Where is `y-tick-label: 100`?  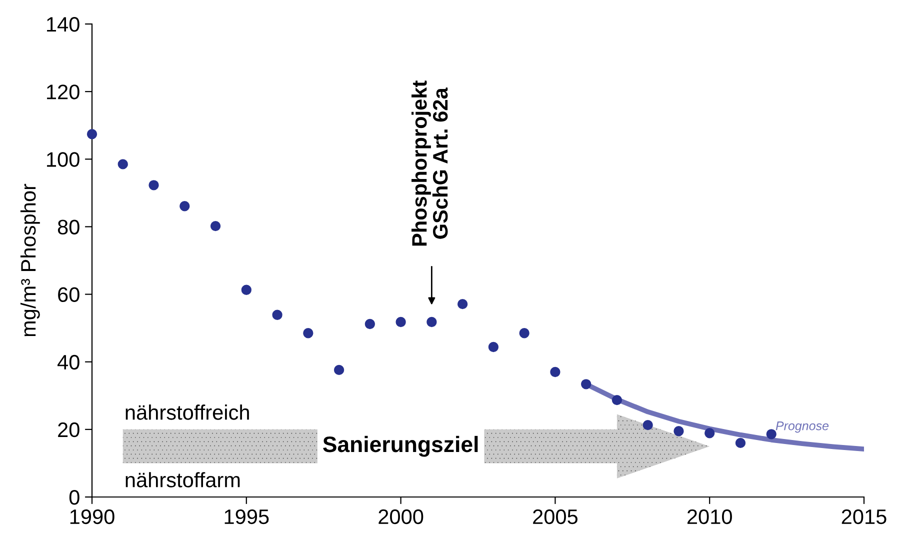
y-tick-label: 100 is located at coordinates (63, 159).